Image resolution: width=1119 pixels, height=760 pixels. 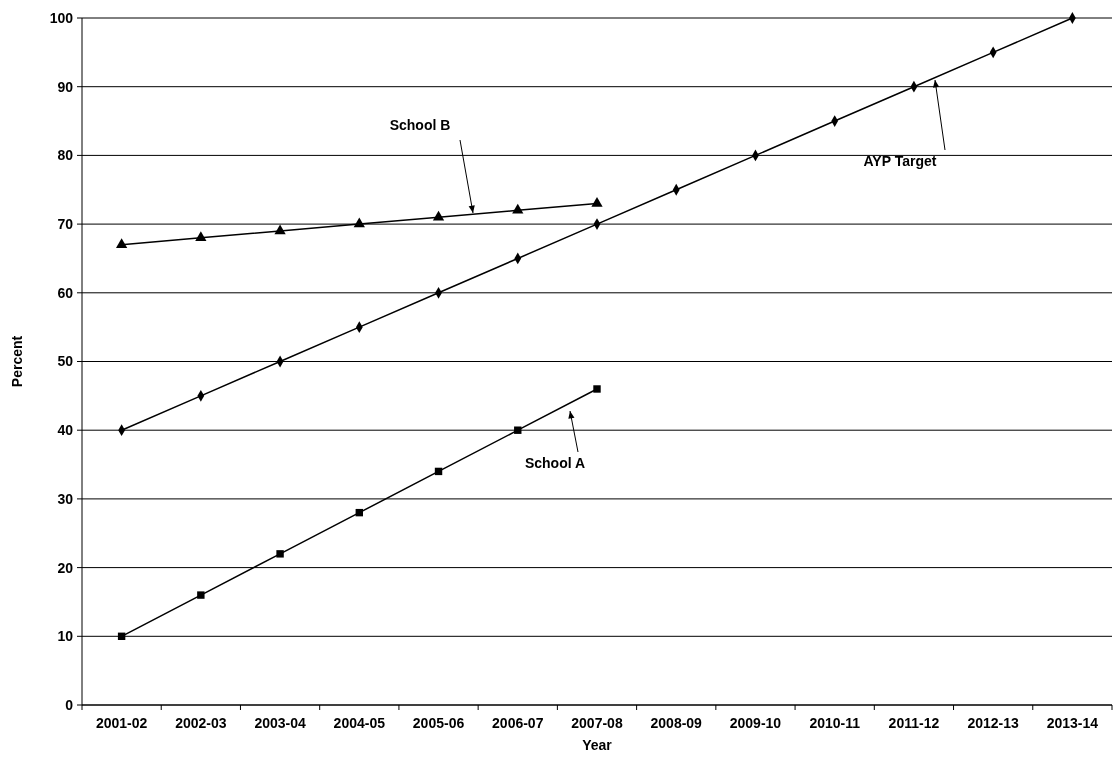 I want to click on x-tick-label: 2002-03, so click(x=201, y=723).